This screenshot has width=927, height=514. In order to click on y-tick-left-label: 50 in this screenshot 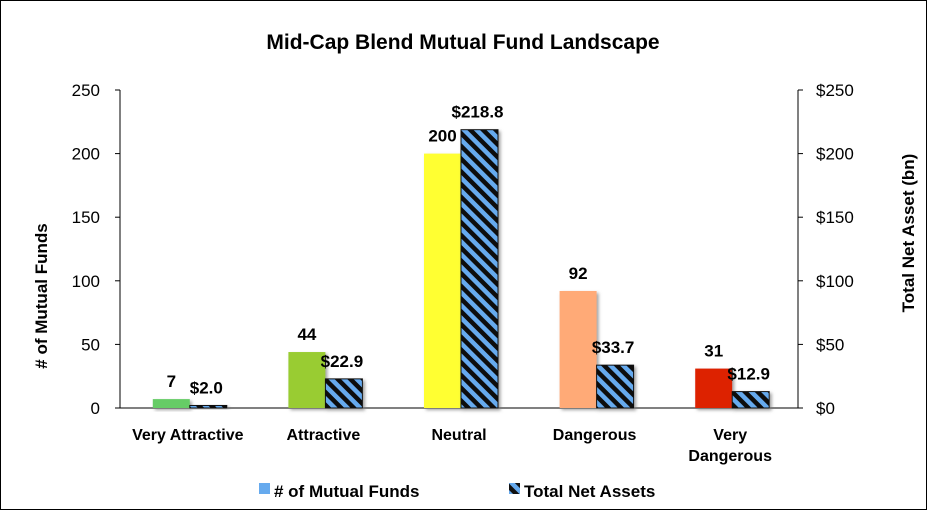, I will do `click(90, 344)`.